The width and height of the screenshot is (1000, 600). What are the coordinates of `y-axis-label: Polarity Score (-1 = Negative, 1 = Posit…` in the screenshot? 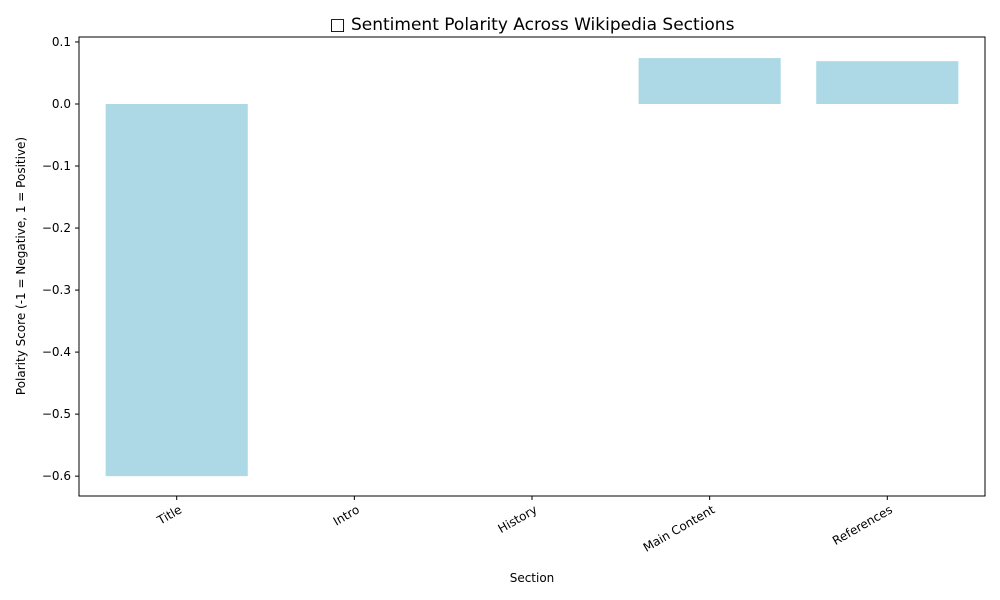 It's located at (21, 266).